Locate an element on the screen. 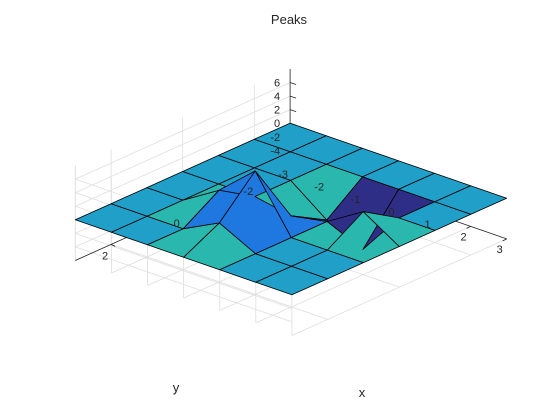  y-tick-label: 0 is located at coordinates (177, 224).